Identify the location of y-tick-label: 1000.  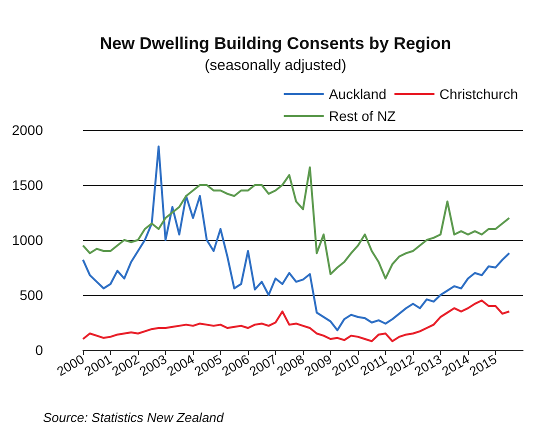
(28, 240).